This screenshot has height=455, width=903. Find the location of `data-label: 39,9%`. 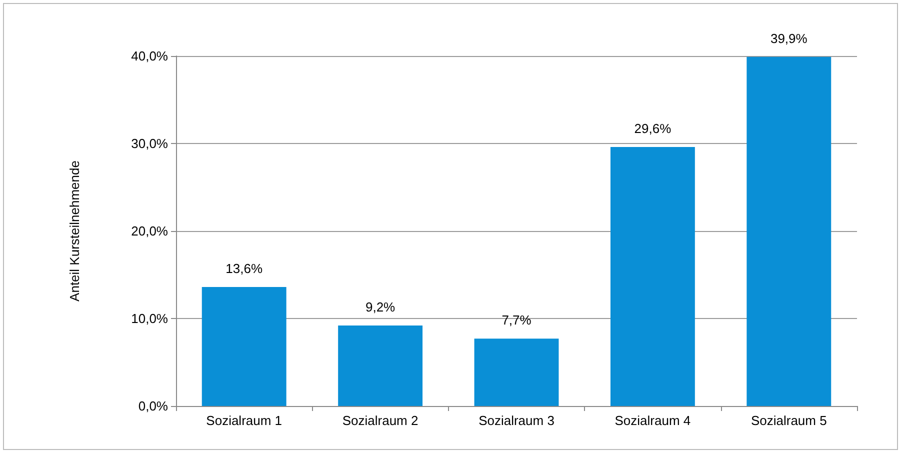

data-label: 39,9% is located at coordinates (789, 38).